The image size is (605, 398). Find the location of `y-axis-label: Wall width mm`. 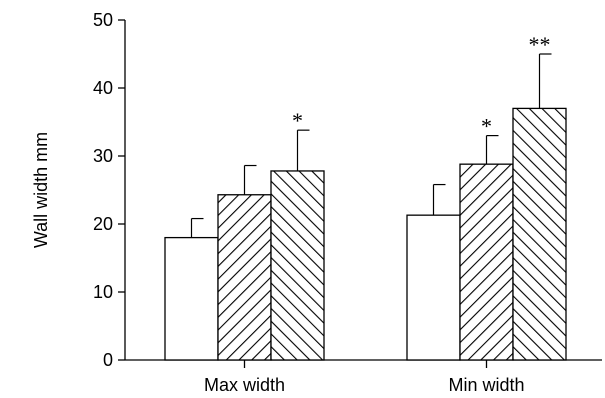

y-axis-label: Wall width mm is located at coordinates (41, 190).